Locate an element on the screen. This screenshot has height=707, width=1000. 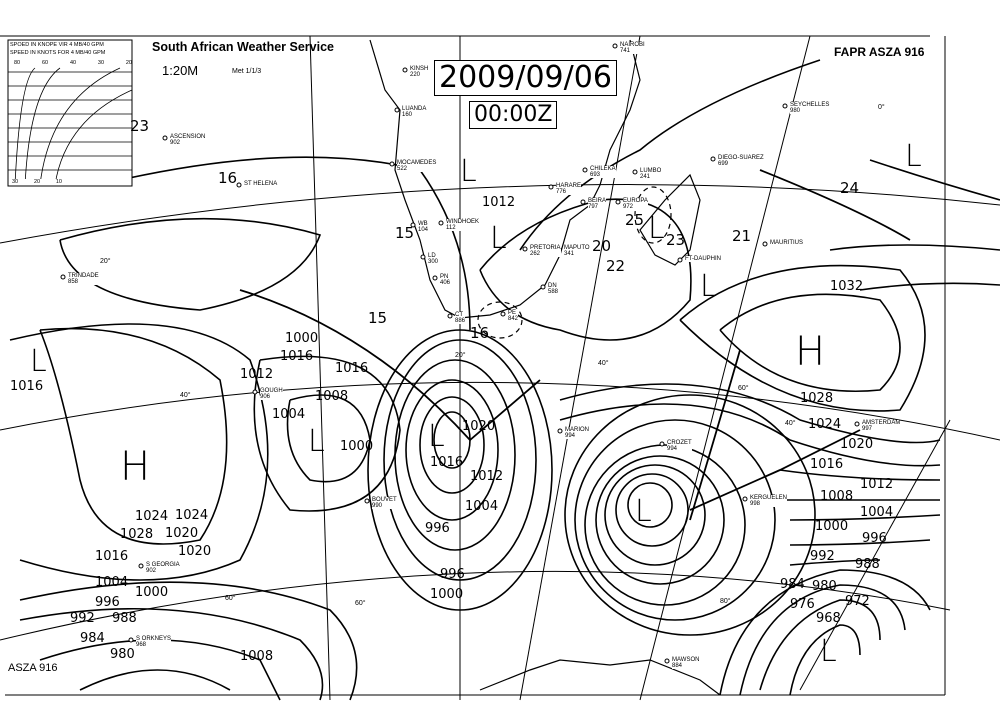
legend-tick: 80 is located at coordinates (17, 63).